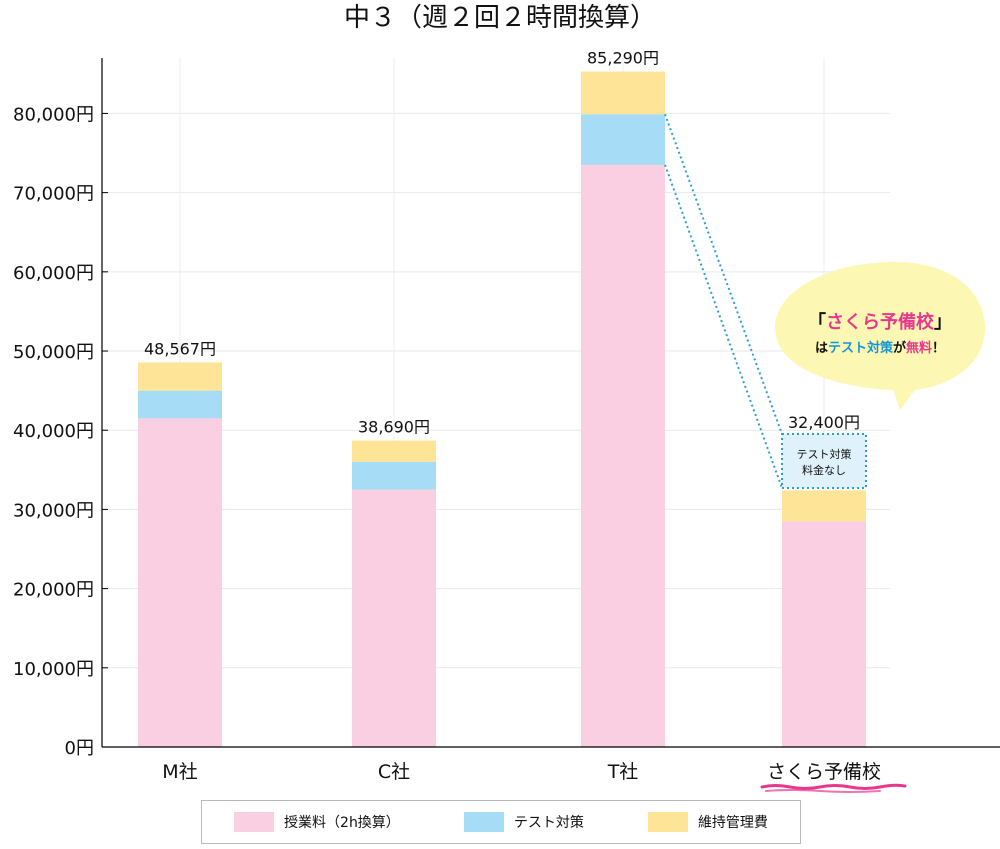 The width and height of the screenshot is (1000, 849). What do you see at coordinates (53, 669) in the screenshot?
I see `y-tick-label: 10,000円` at bounding box center [53, 669].